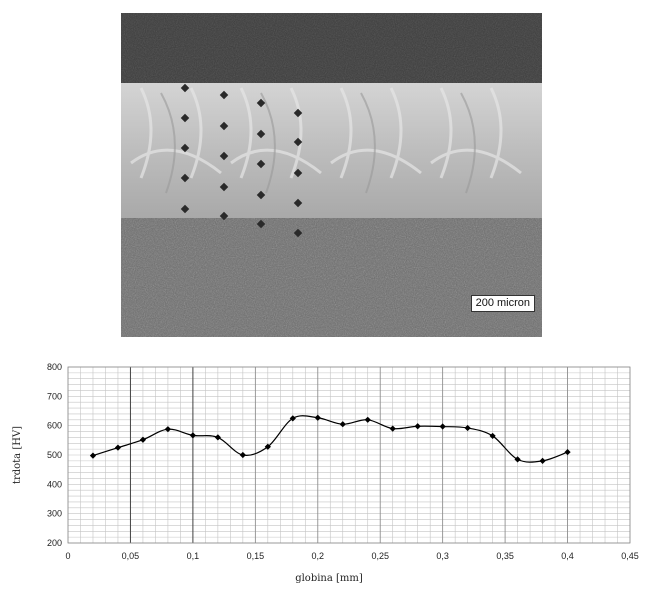  I want to click on y-tick-label: 400, so click(54, 484).